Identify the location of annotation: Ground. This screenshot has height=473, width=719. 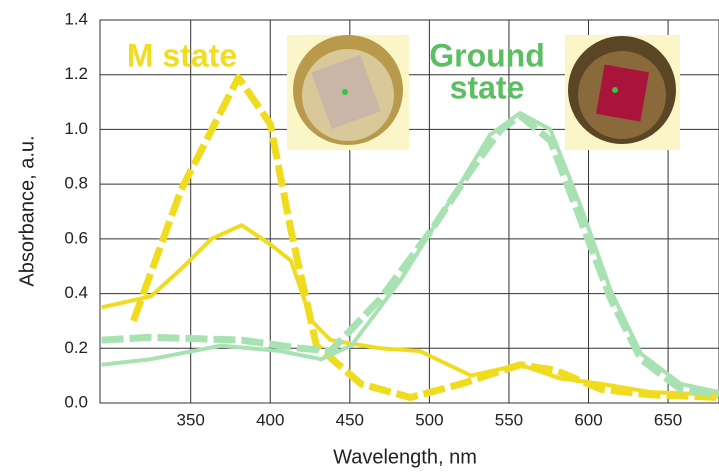
(487, 55).